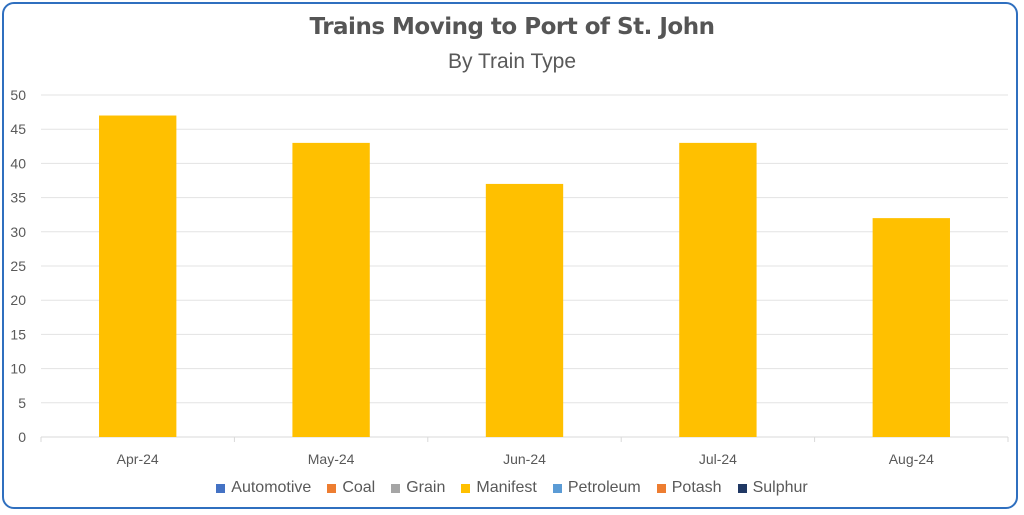 This screenshot has width=1024, height=515. I want to click on x-tick-label: Apr-24, so click(138, 459).